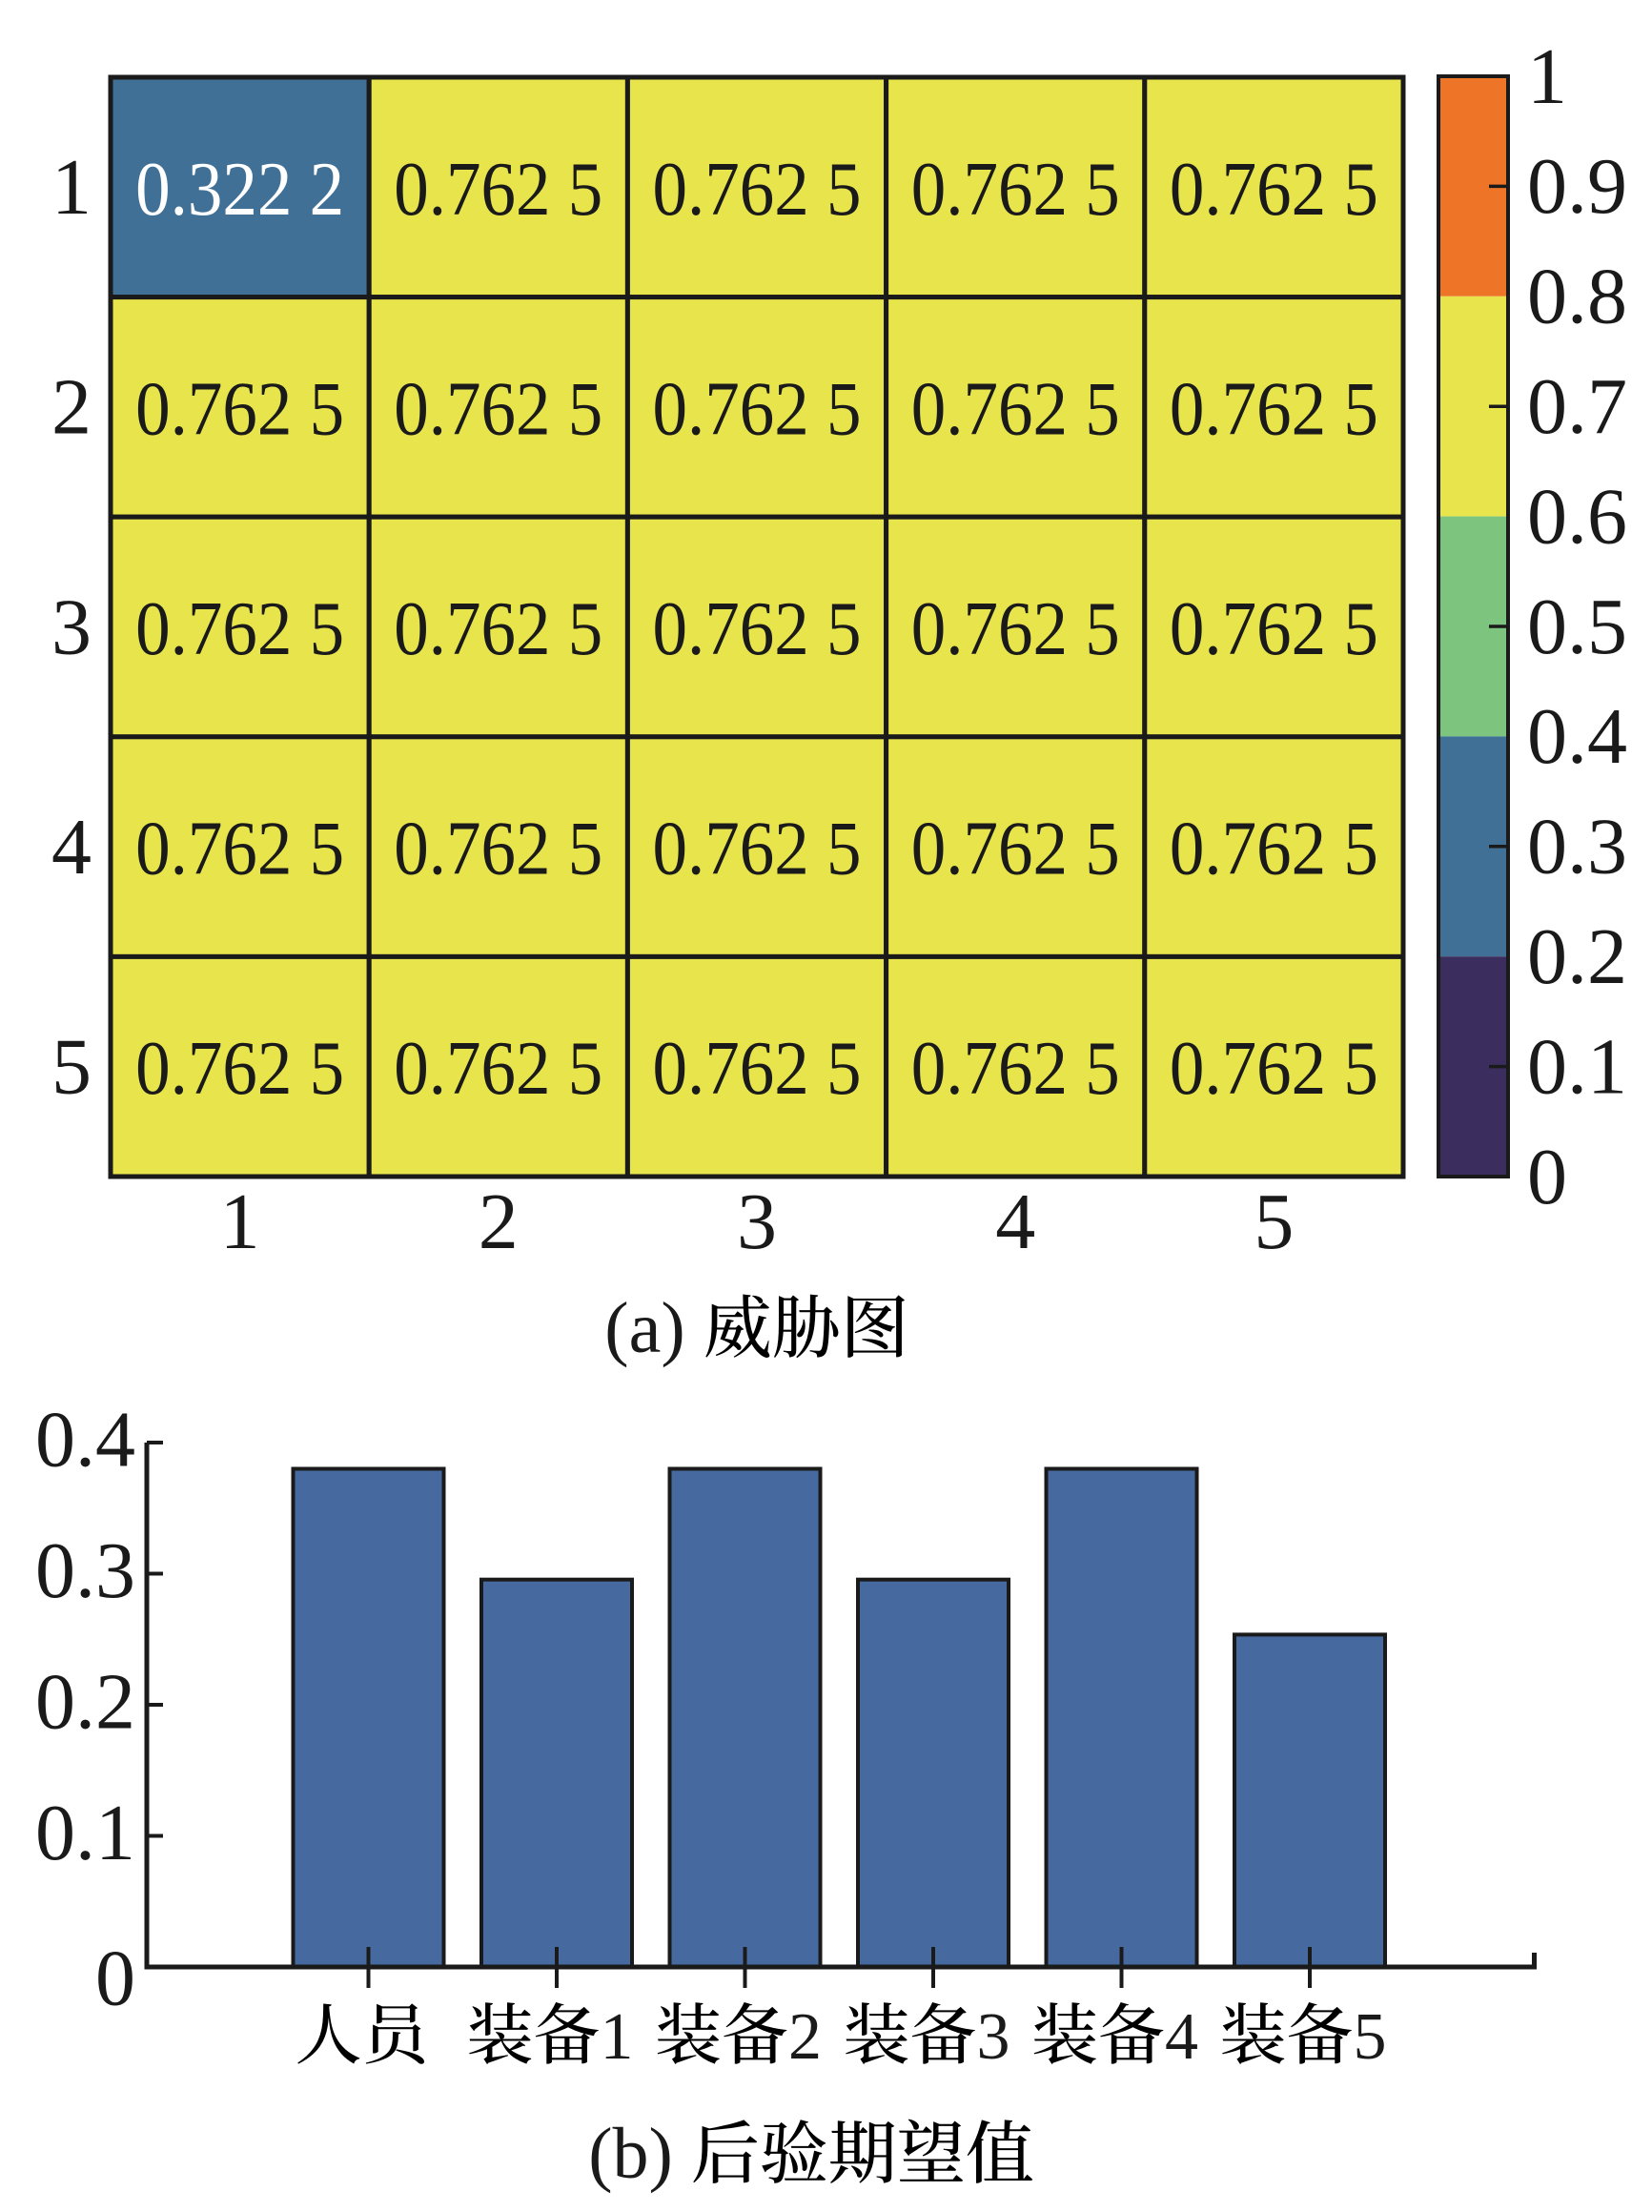 The width and height of the screenshot is (1652, 2212). I want to click on svg-text: 0.9, so click(1577, 186).